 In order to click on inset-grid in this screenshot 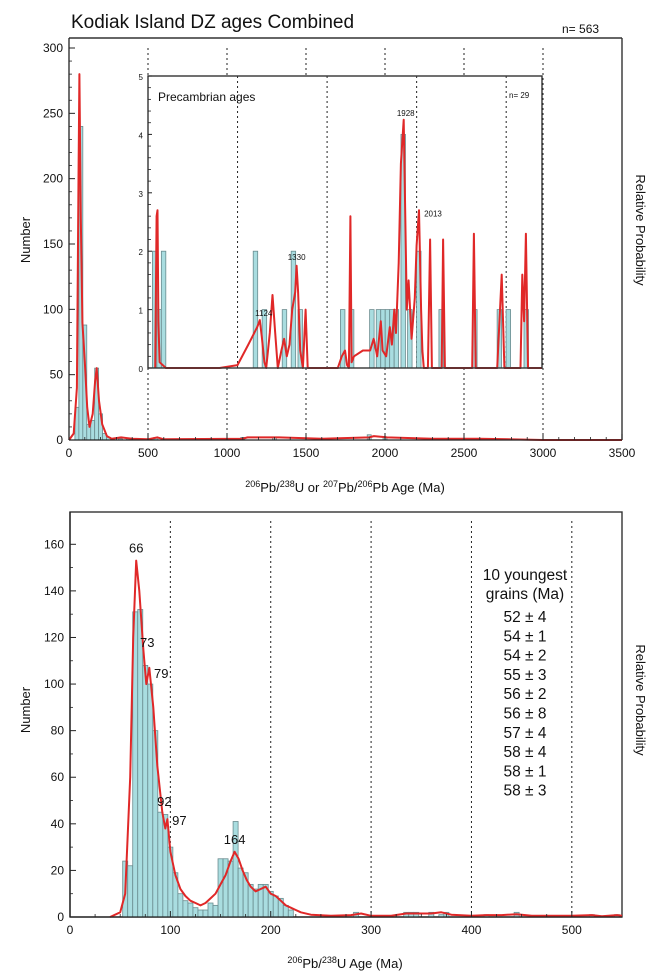, I will do `click(372, 222)`.